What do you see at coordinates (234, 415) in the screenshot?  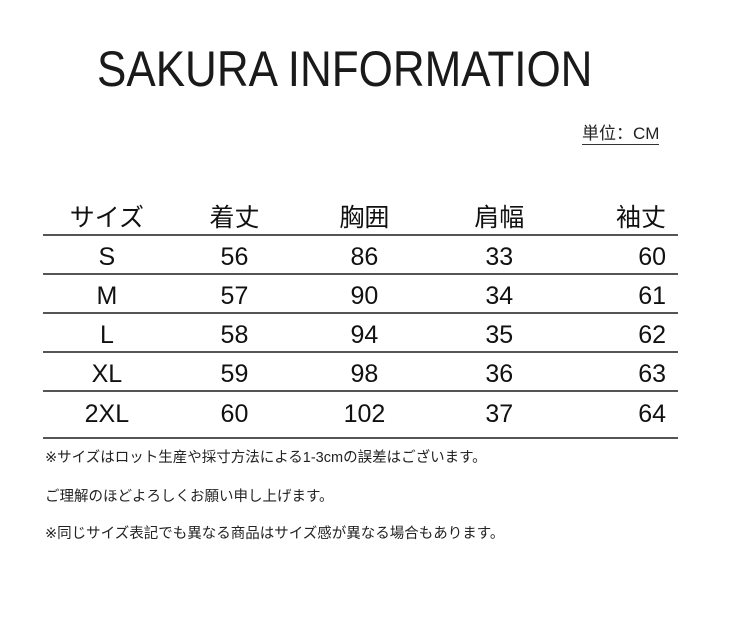 I see `cell-length: 60` at bounding box center [234, 415].